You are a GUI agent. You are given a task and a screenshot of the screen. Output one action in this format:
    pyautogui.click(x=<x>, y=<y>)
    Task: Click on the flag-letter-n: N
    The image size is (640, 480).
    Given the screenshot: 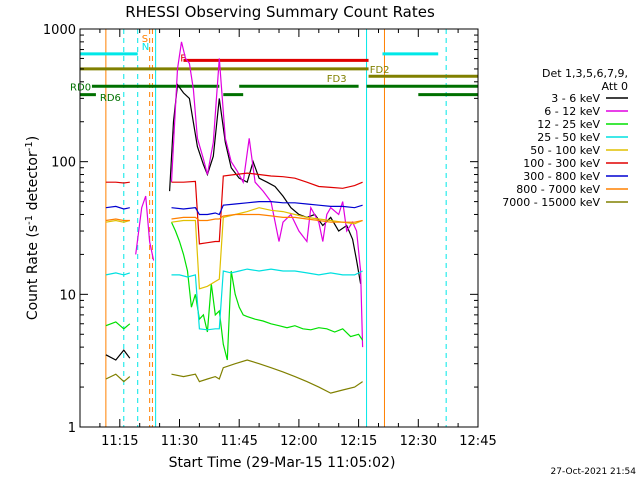 What is the action you would take?
    pyautogui.click(x=145, y=47)
    